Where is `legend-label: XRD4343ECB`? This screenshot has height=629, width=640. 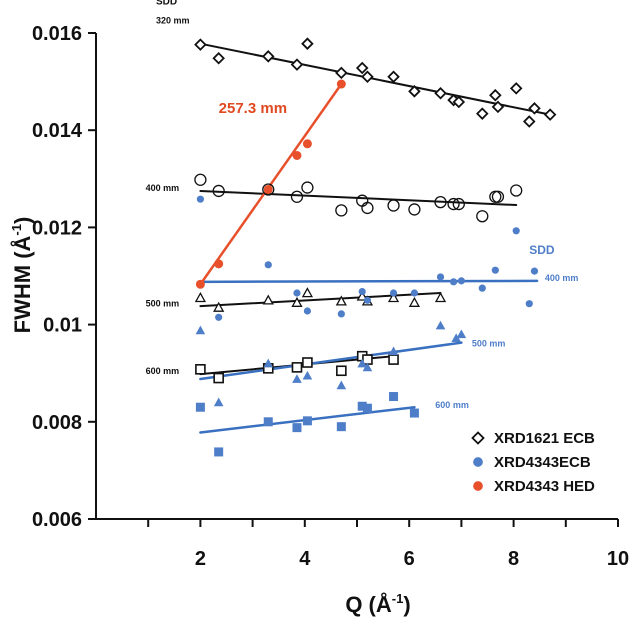 legend-label: XRD4343ECB is located at coordinates (542, 462).